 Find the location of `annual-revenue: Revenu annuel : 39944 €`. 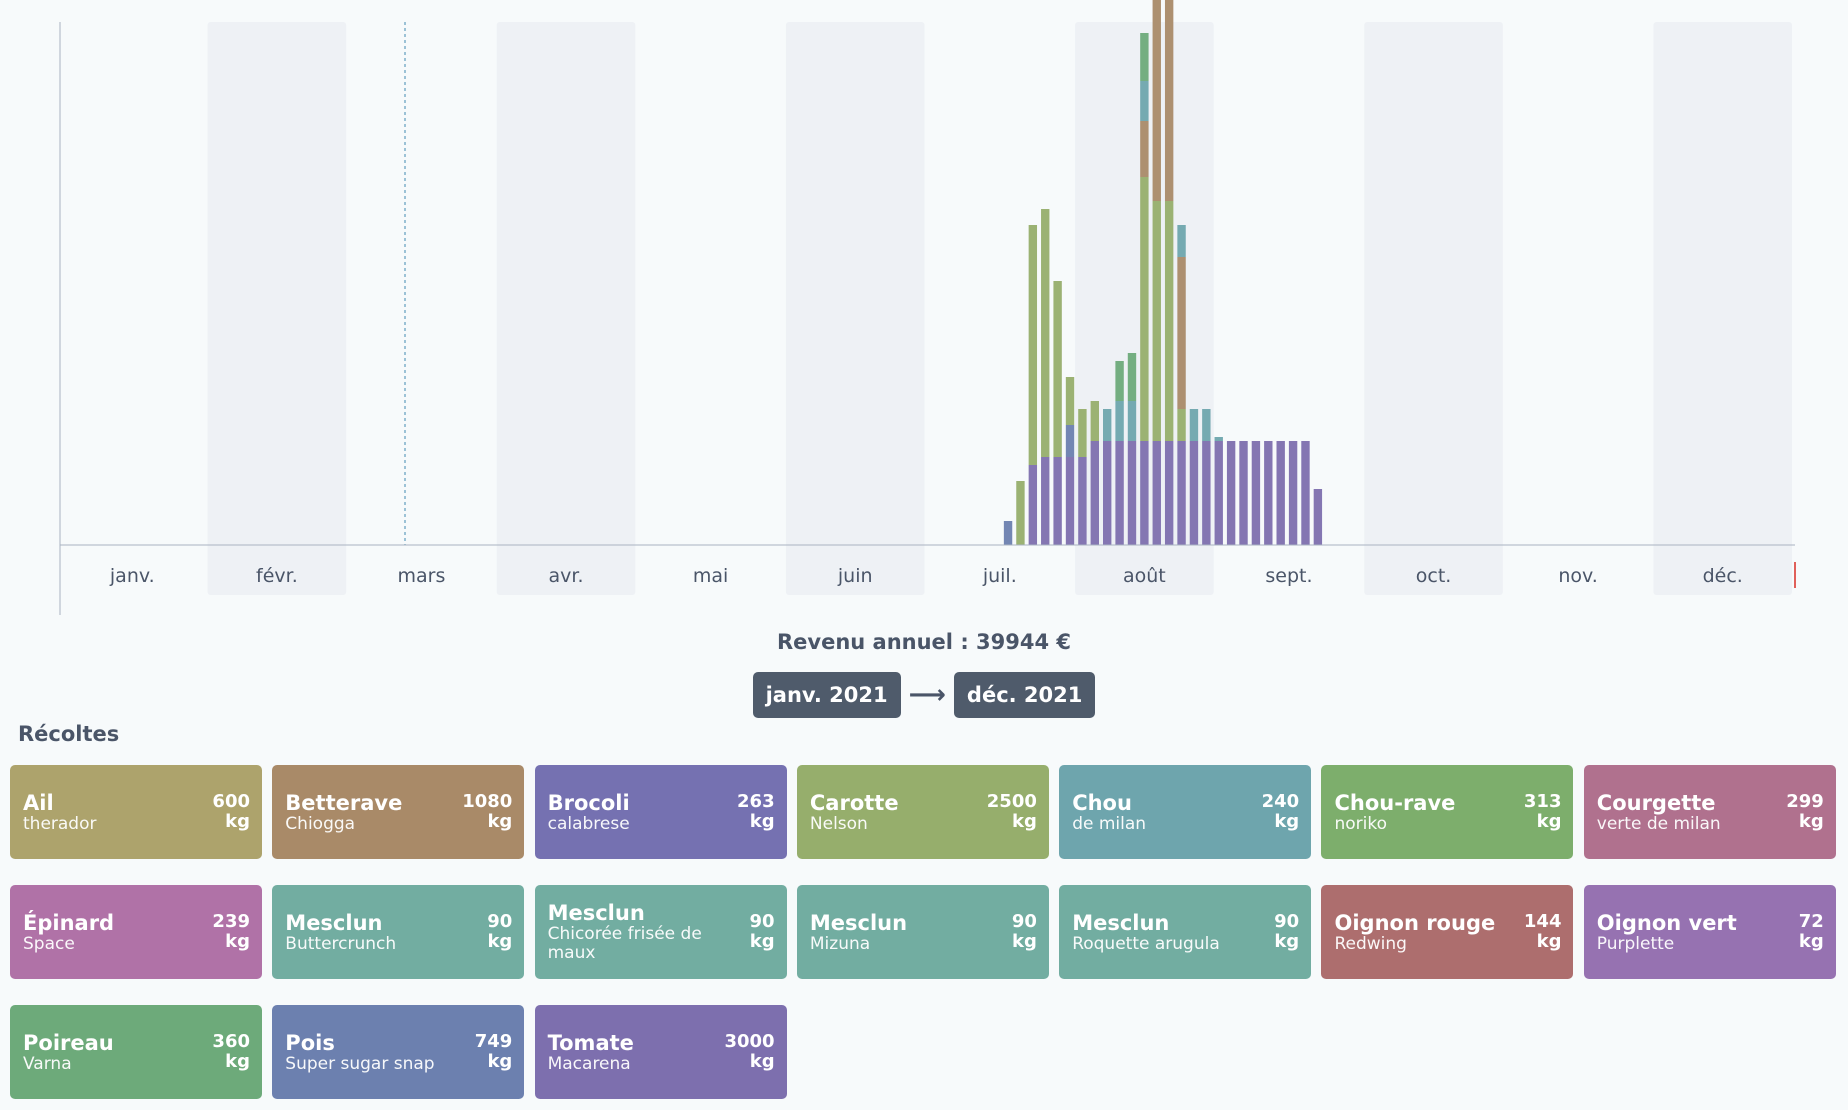

annual-revenue: Revenu annuel : 39944 € is located at coordinates (924, 642).